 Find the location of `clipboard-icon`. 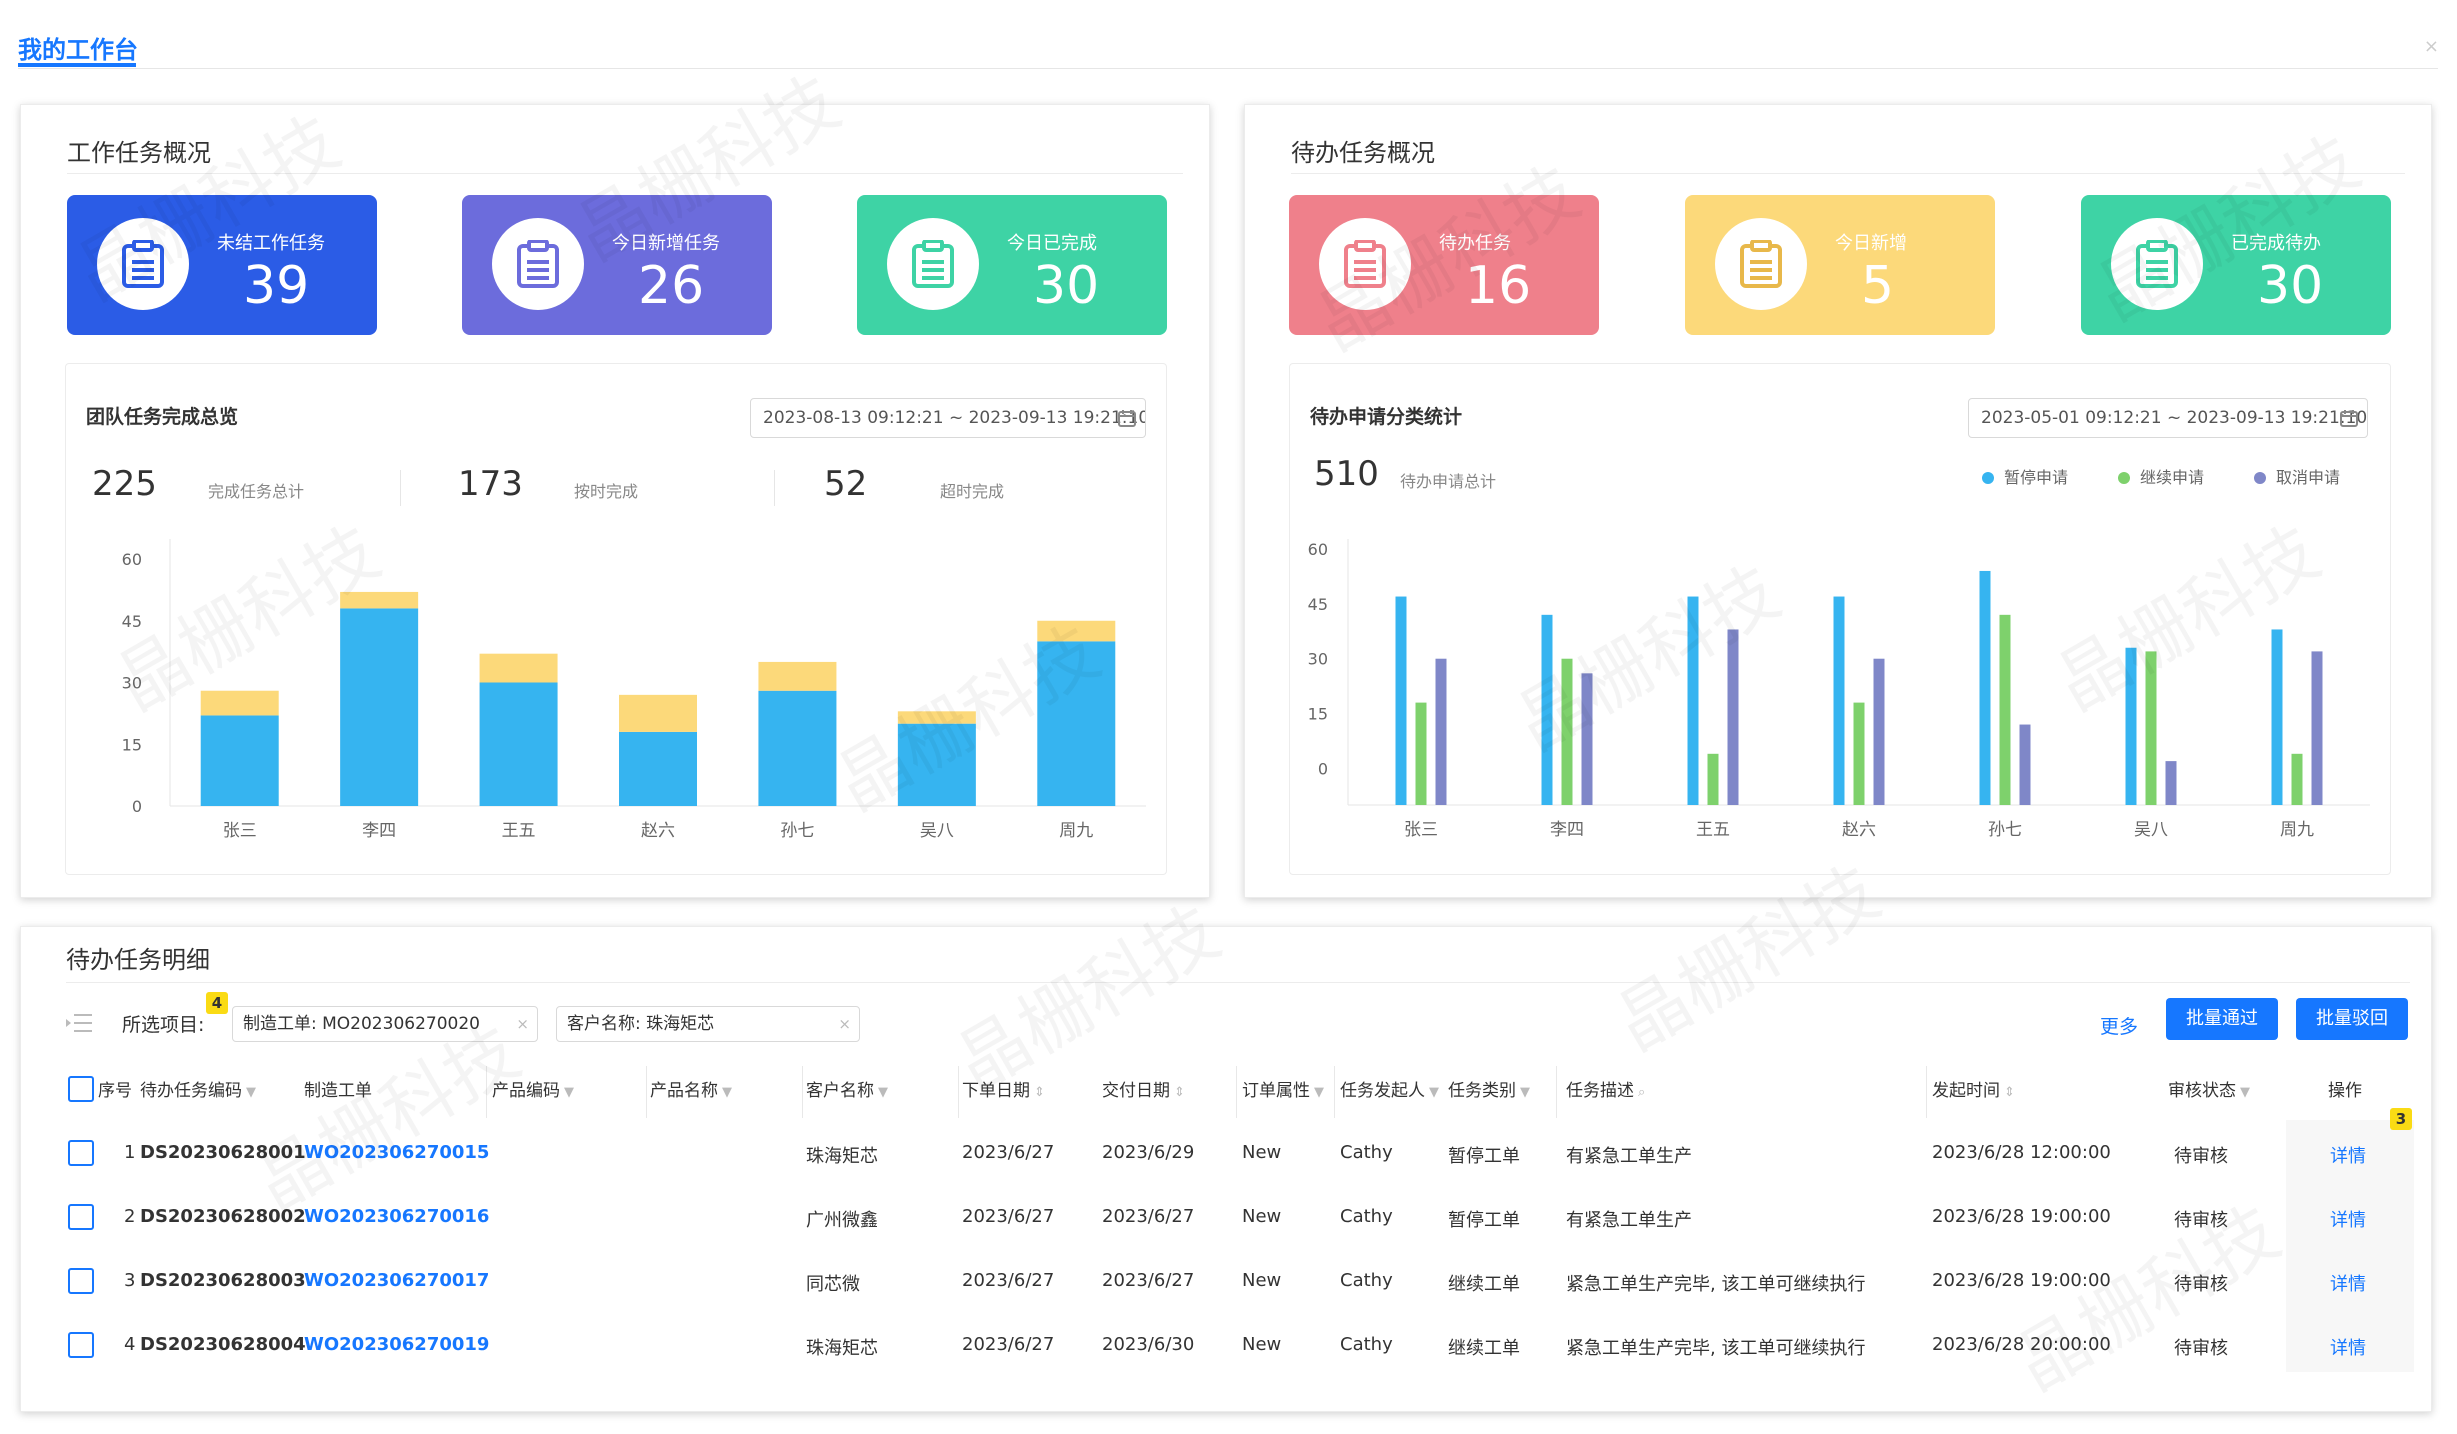

clipboard-icon is located at coordinates (1761, 264).